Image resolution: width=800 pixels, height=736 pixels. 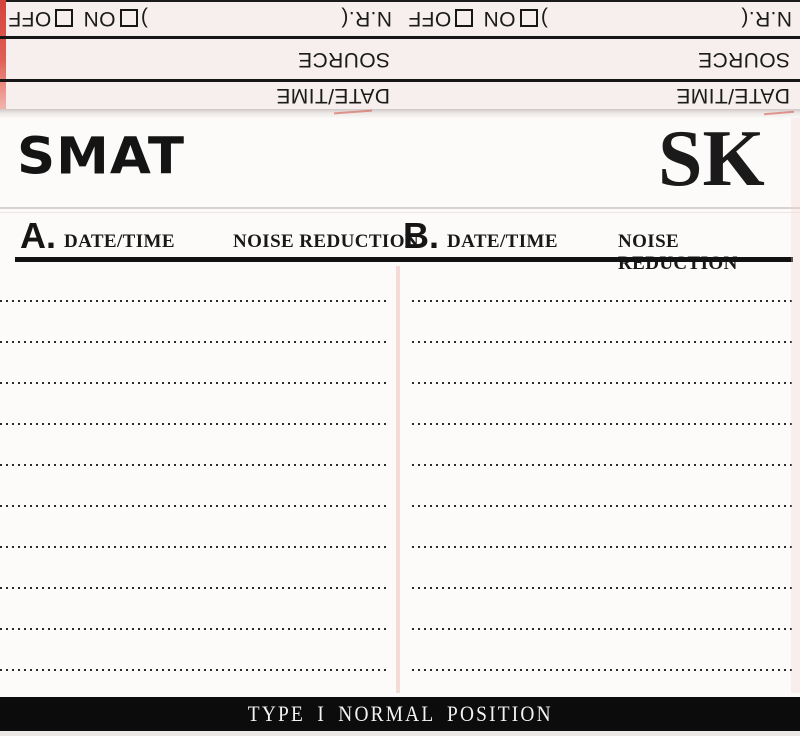 What do you see at coordinates (400, 733) in the screenshot?
I see `scan-bottom-edge` at bounding box center [400, 733].